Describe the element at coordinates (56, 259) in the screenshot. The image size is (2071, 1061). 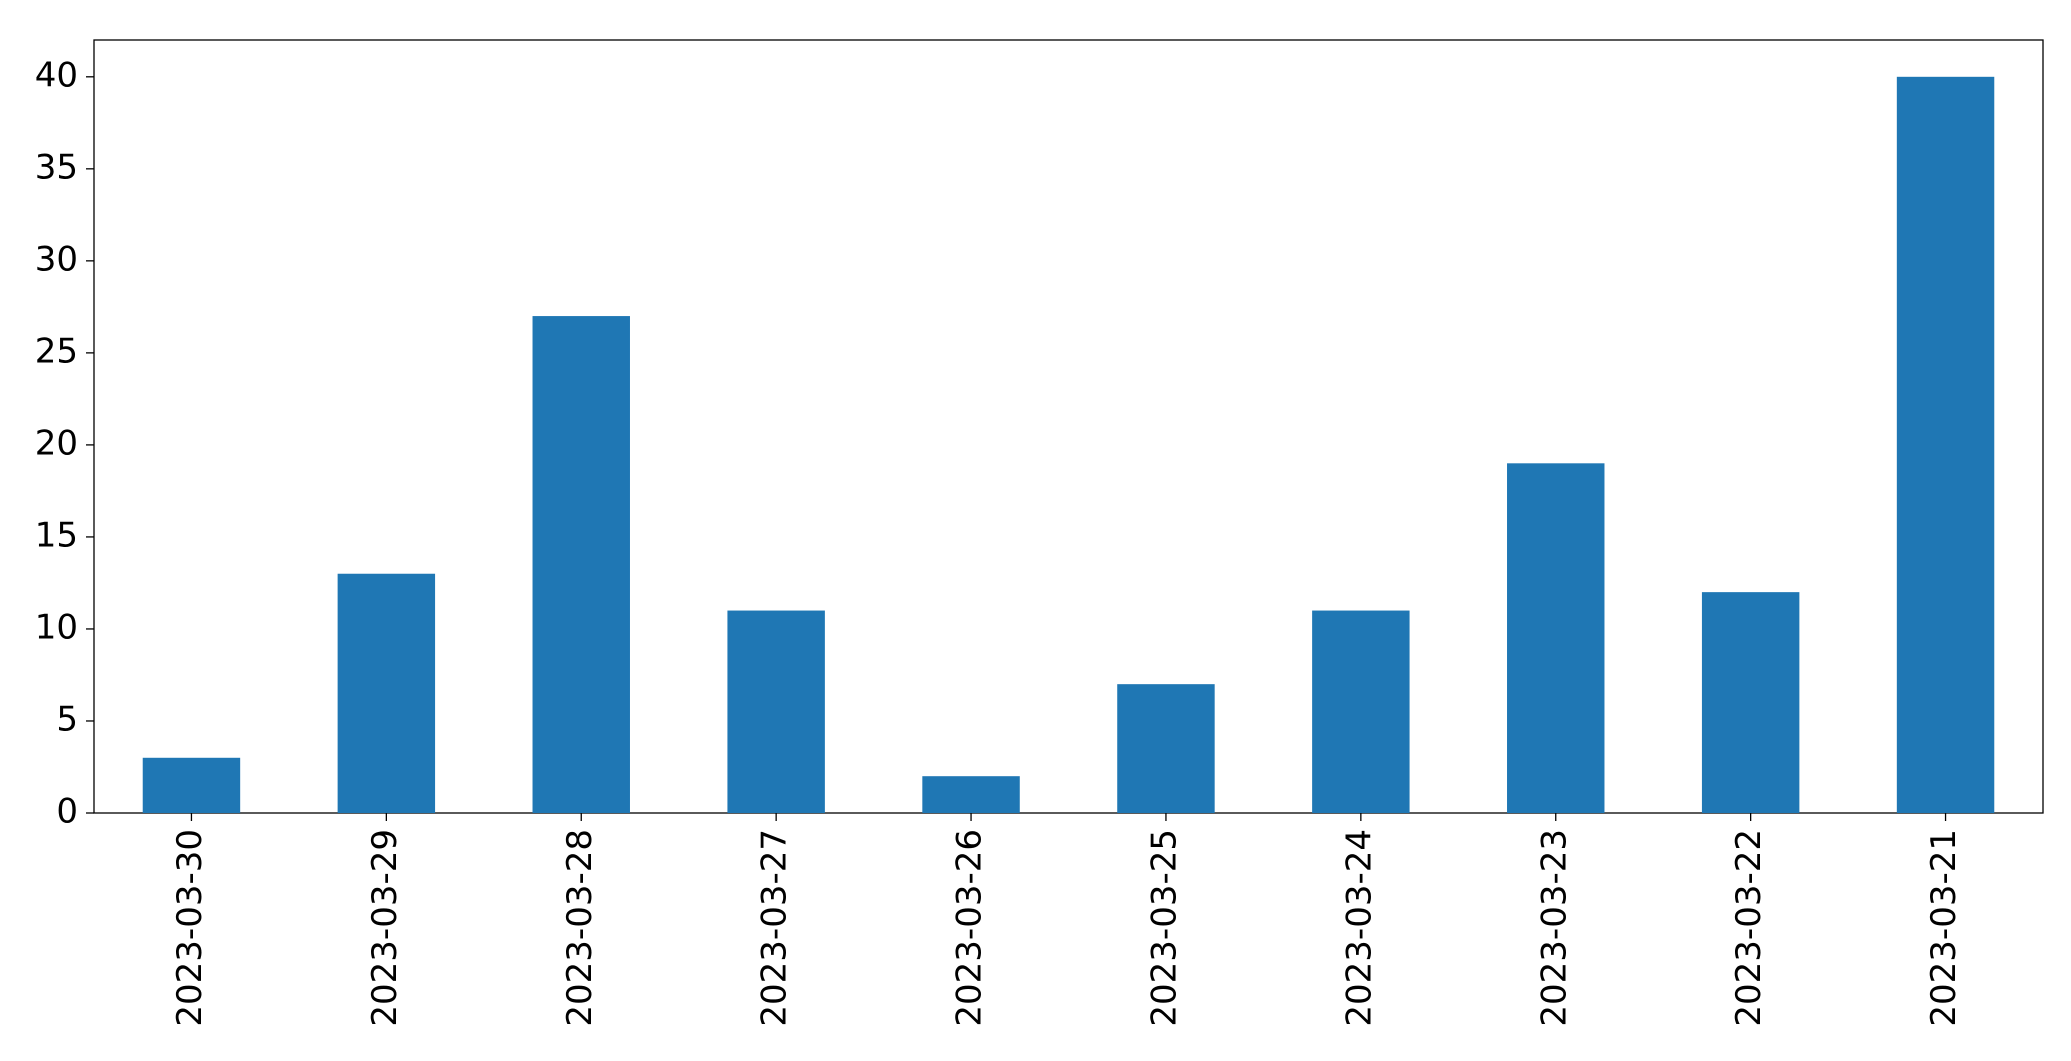
I see `y-tick-label: 30` at that location.